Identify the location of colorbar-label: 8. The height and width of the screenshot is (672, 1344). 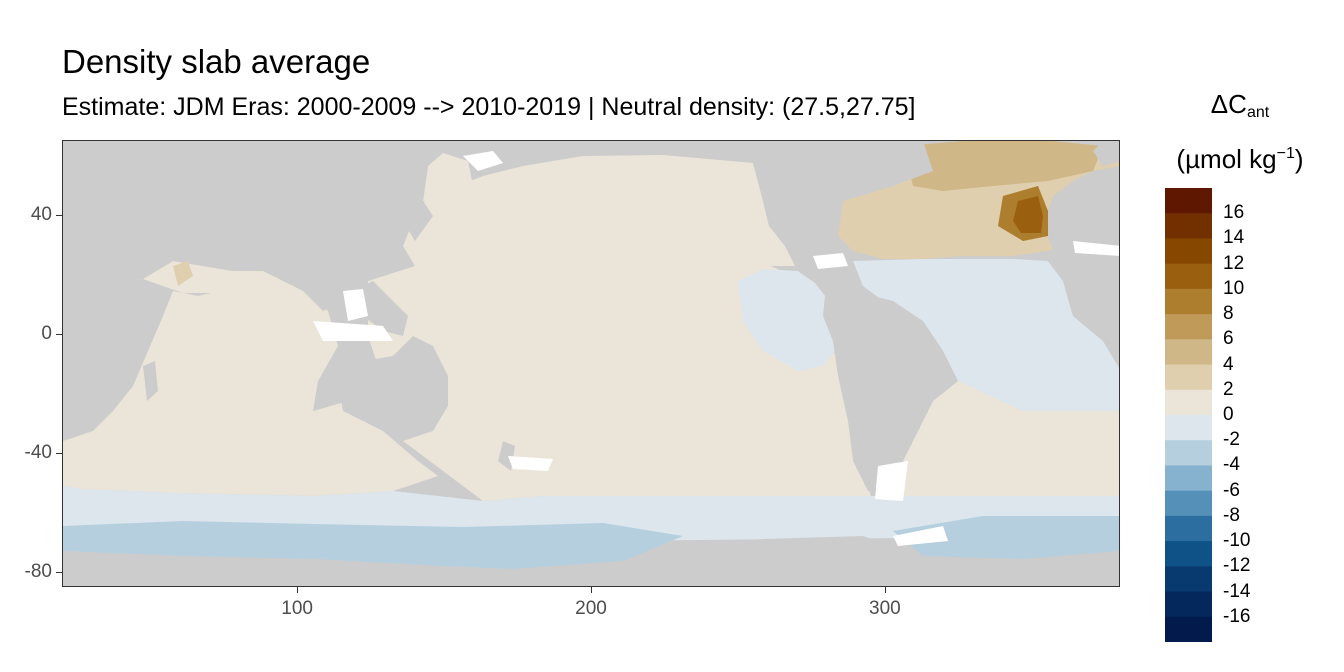
(1228, 314).